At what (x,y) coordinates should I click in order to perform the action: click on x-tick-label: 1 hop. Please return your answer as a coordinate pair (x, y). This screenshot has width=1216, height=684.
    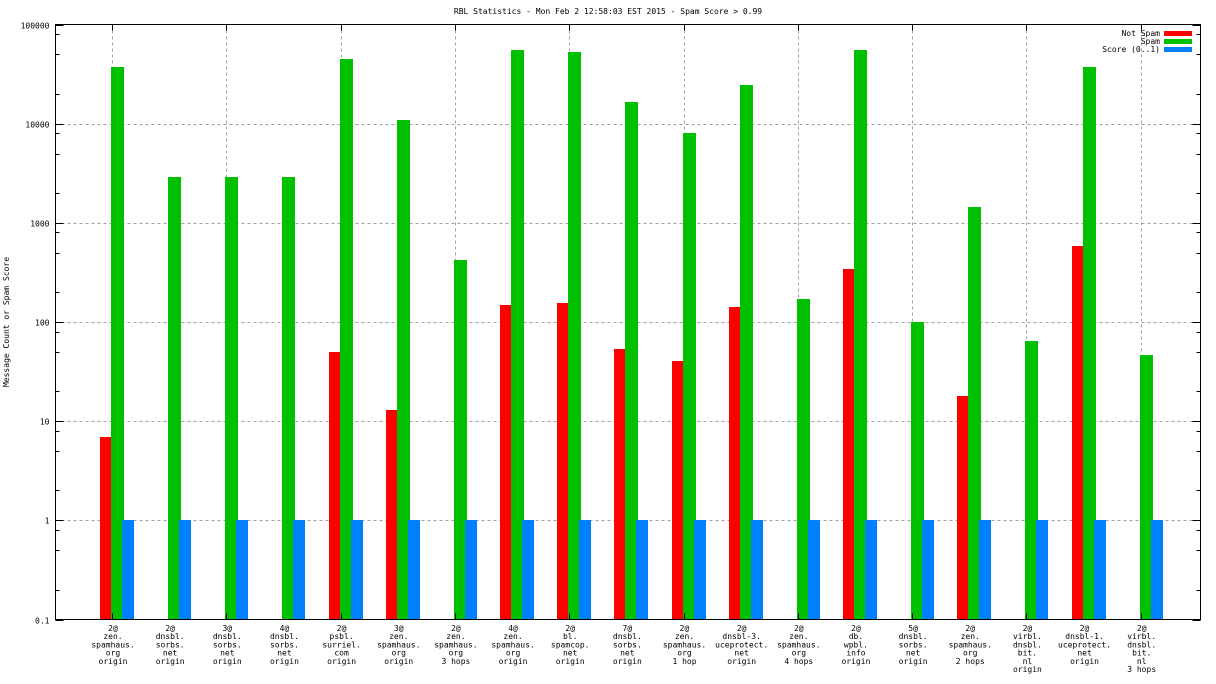
    Looking at the image, I should click on (684, 661).